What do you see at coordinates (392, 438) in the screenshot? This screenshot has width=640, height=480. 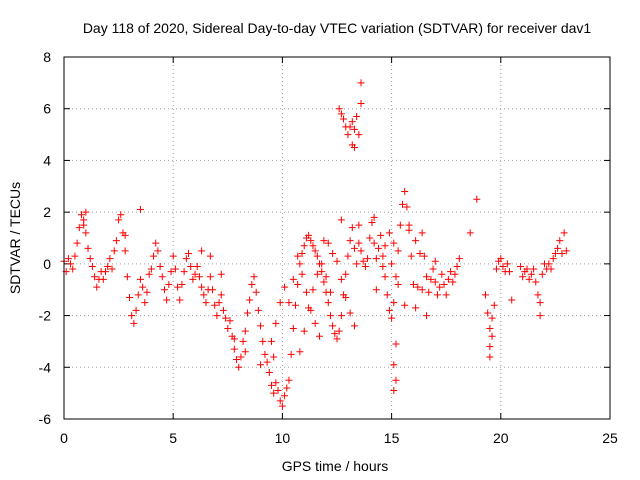 I see `x-tick-label: 15` at bounding box center [392, 438].